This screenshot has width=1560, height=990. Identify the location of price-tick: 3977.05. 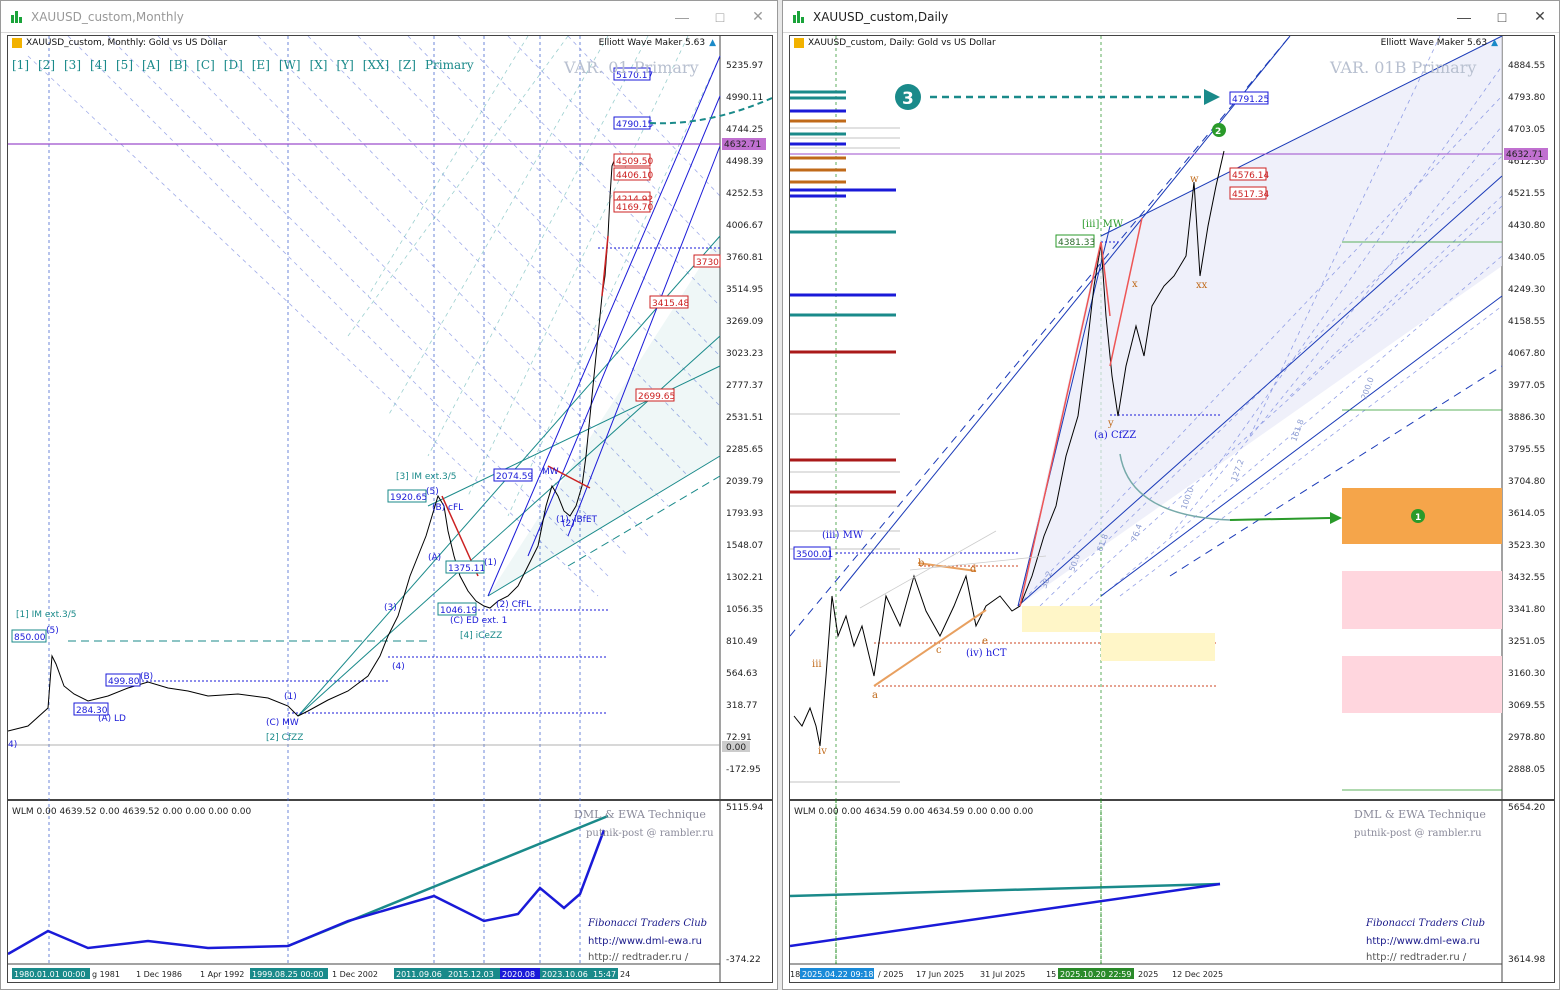
(1526, 386).